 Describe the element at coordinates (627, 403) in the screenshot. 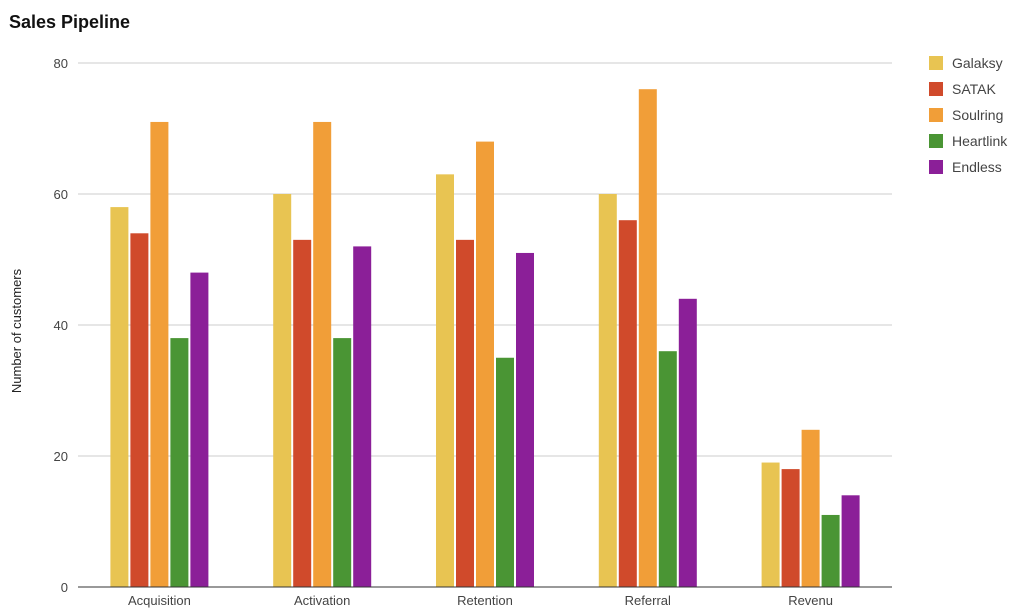

I see `bar-satak-referral` at that location.